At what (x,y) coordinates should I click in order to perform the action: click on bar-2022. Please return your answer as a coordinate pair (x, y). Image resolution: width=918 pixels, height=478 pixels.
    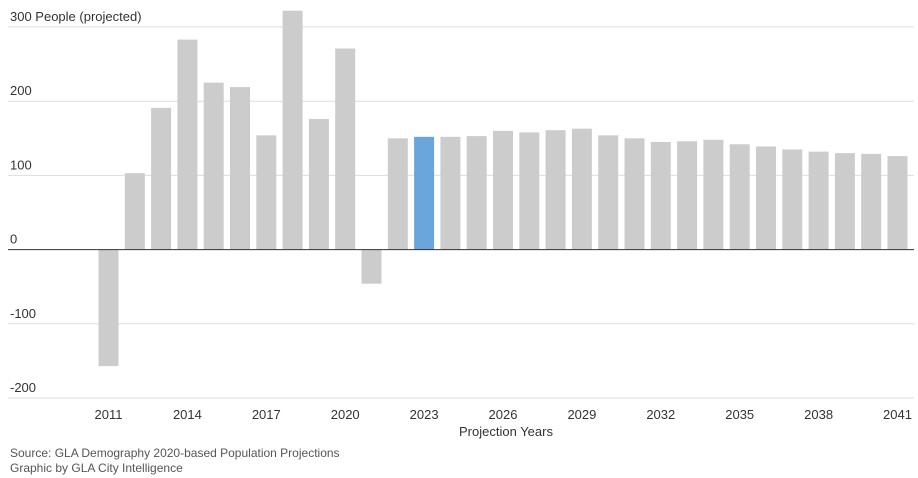
    Looking at the image, I should click on (397, 194).